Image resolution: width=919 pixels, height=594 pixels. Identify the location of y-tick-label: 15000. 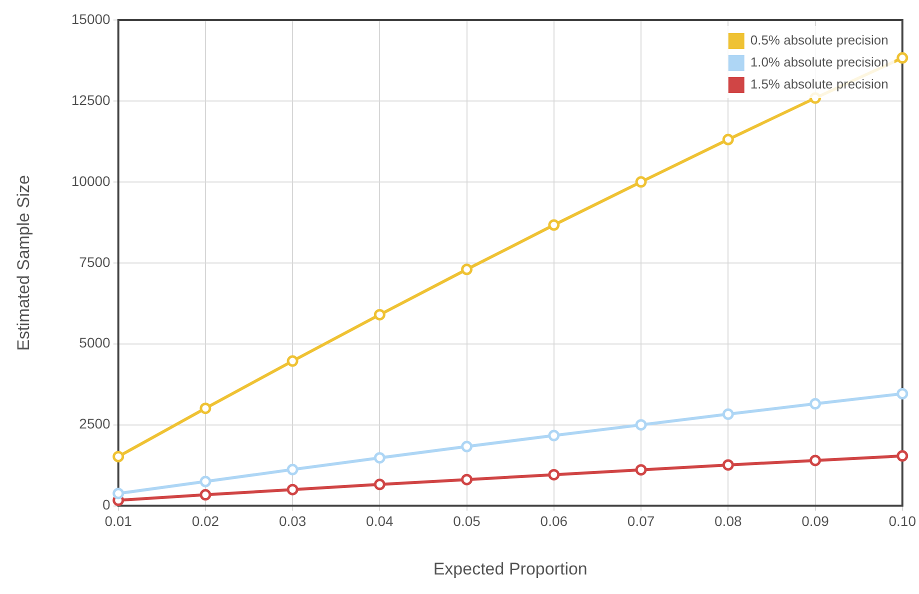
(91, 18).